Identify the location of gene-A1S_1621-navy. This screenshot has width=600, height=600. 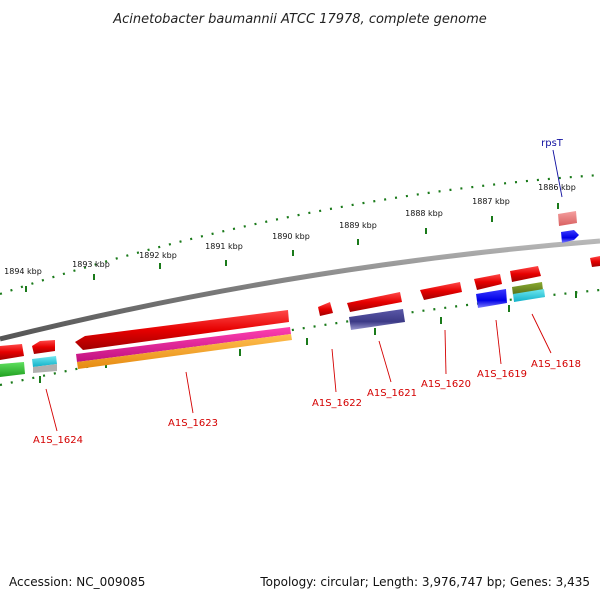
(377, 319).